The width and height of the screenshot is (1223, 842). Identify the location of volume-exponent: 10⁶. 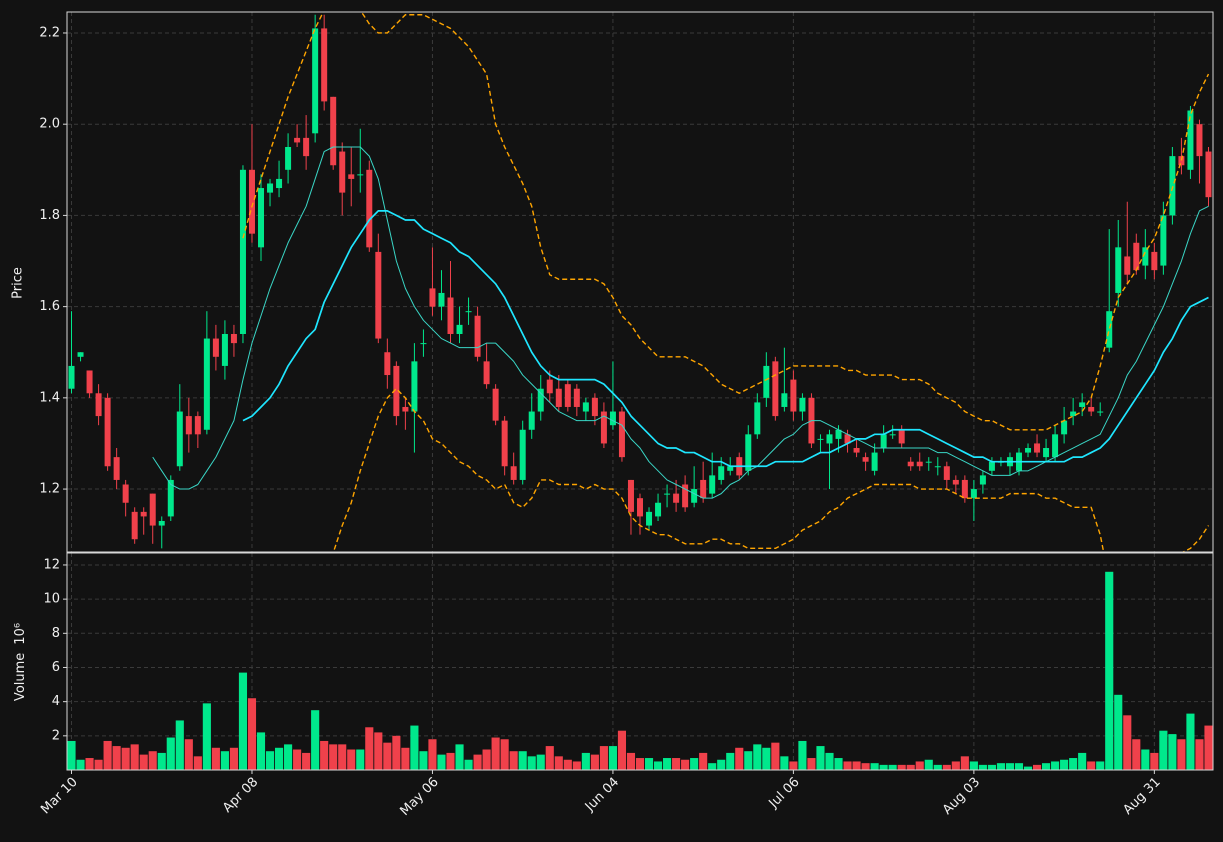
(20, 634).